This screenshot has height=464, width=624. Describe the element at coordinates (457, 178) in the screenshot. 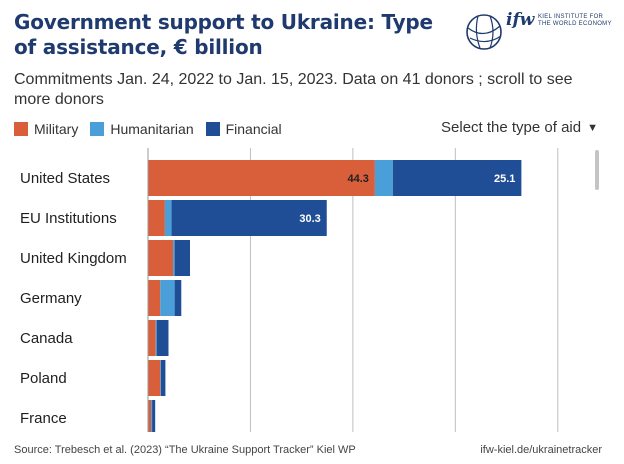

I see `bar-united-states-financial` at that location.